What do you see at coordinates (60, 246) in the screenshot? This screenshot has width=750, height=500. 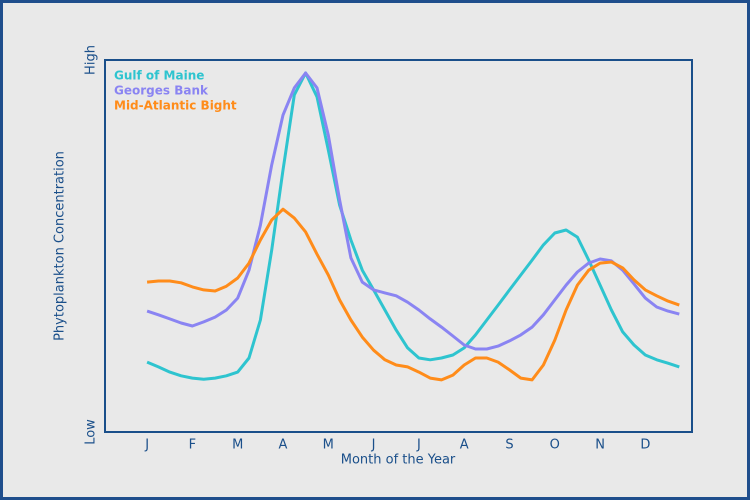 I see `y-axis-label: Phytoplankton Concentration` at bounding box center [60, 246].